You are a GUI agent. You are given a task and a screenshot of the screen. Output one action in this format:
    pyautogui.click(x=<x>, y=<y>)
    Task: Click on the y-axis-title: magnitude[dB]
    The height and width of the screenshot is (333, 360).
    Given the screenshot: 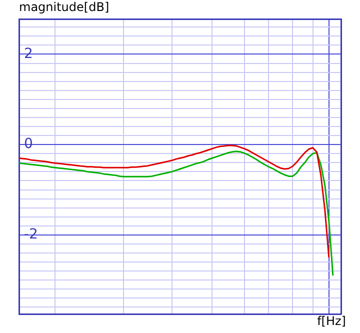 What is the action you would take?
    pyautogui.click(x=64, y=7)
    